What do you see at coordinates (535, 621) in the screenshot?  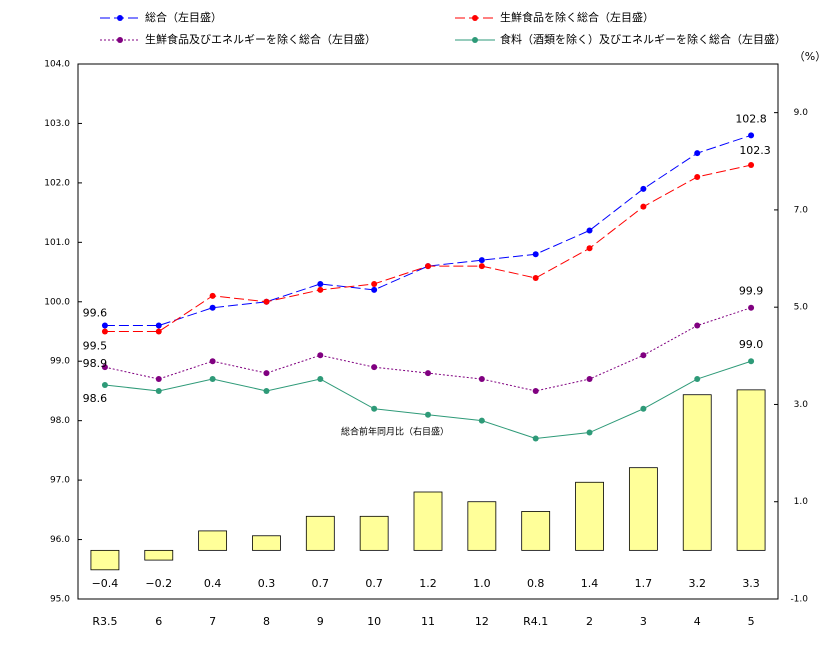 I see `x-tick-label: R4.1` at bounding box center [535, 621].